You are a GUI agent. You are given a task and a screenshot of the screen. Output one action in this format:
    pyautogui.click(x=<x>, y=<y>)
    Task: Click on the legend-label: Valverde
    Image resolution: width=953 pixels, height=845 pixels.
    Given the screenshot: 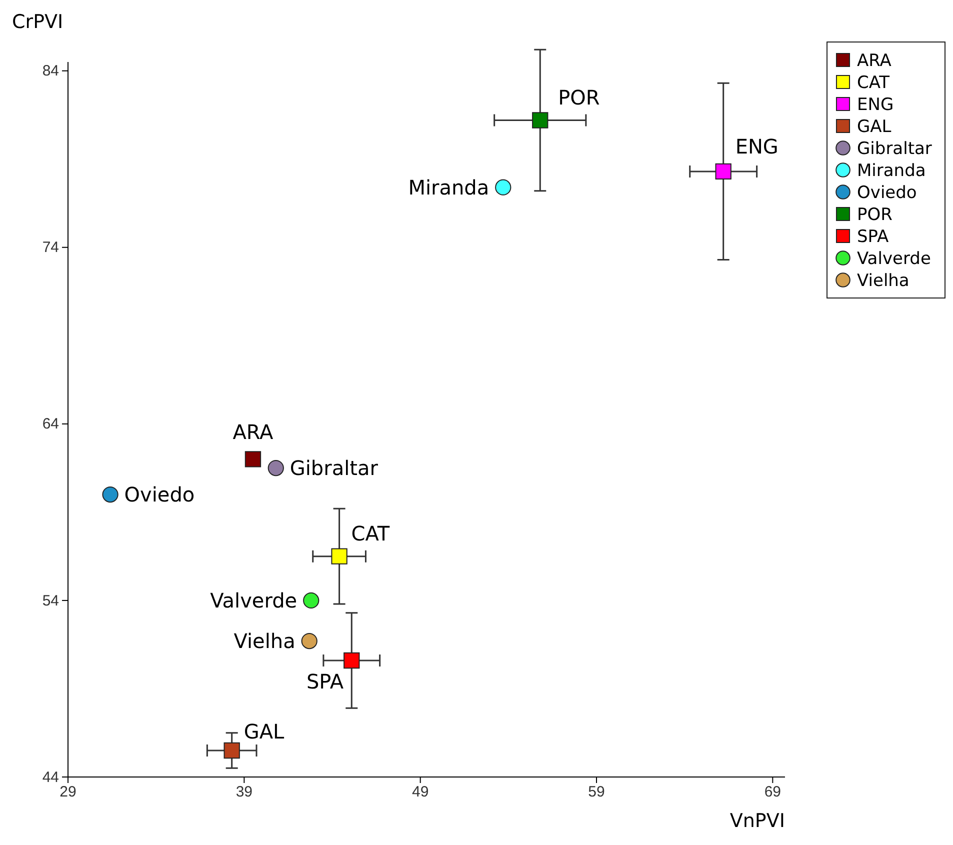 What is the action you would take?
    pyautogui.click(x=894, y=259)
    